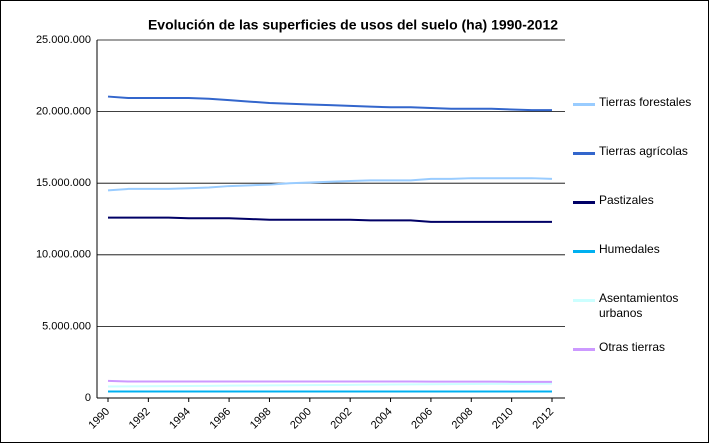 The width and height of the screenshot is (709, 443). Describe the element at coordinates (645, 102) in the screenshot. I see `legend-label: Tierras forestales` at that location.